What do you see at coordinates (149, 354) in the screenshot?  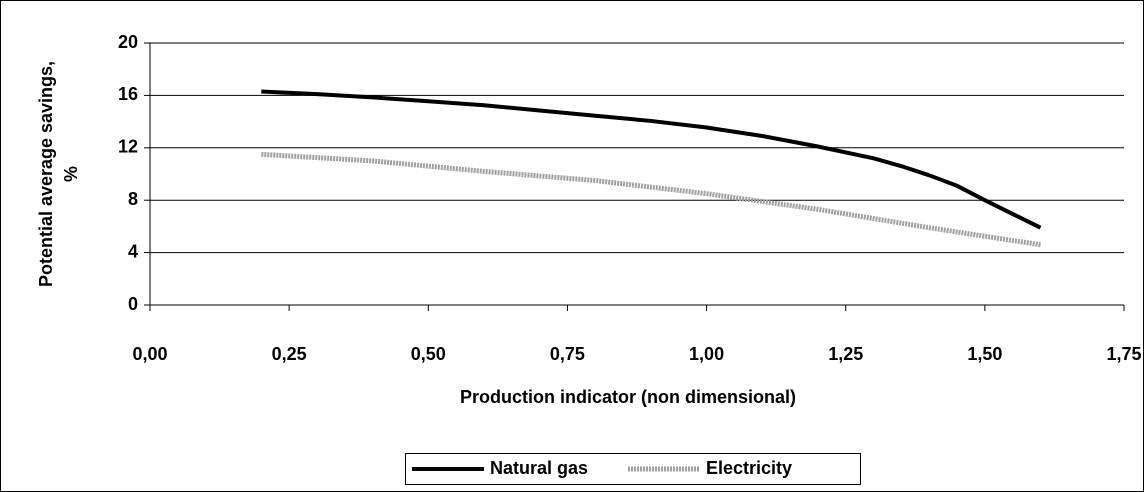 I see `x-tick-label: 0,00` at bounding box center [149, 354].